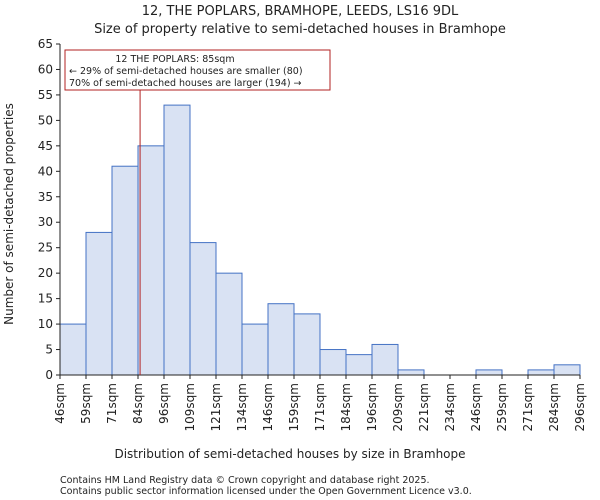  Describe the element at coordinates (567, 370) in the screenshot. I see `bar-284sqm` at that location.